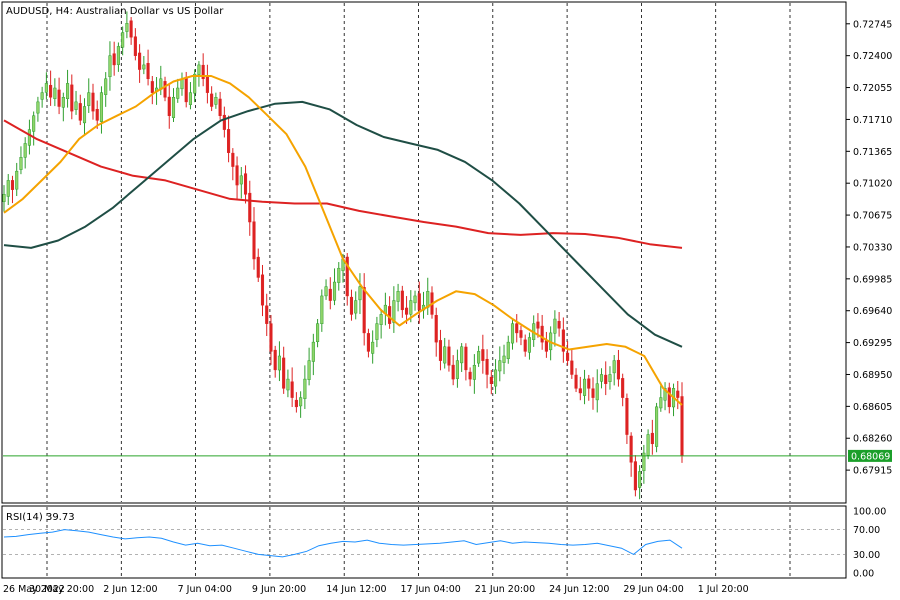 Image resolution: width=900 pixels, height=600 pixels. What do you see at coordinates (872, 24) in the screenshot?
I see `price-label: 0.72745` at bounding box center [872, 24].